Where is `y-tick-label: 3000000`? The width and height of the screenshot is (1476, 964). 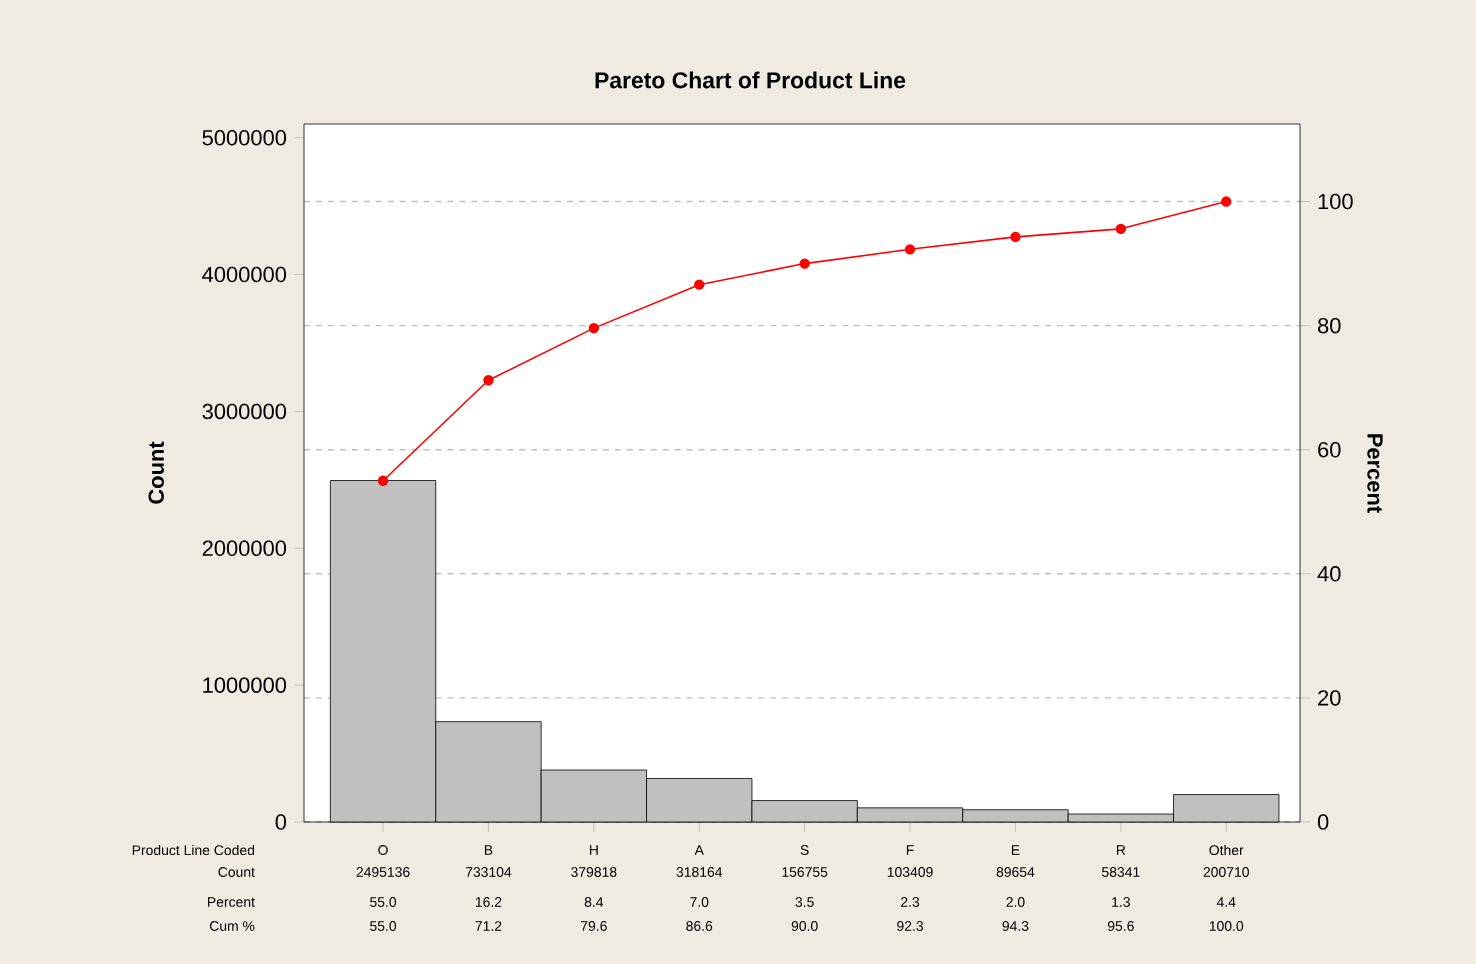 y-tick-label: 3000000 is located at coordinates (244, 411).